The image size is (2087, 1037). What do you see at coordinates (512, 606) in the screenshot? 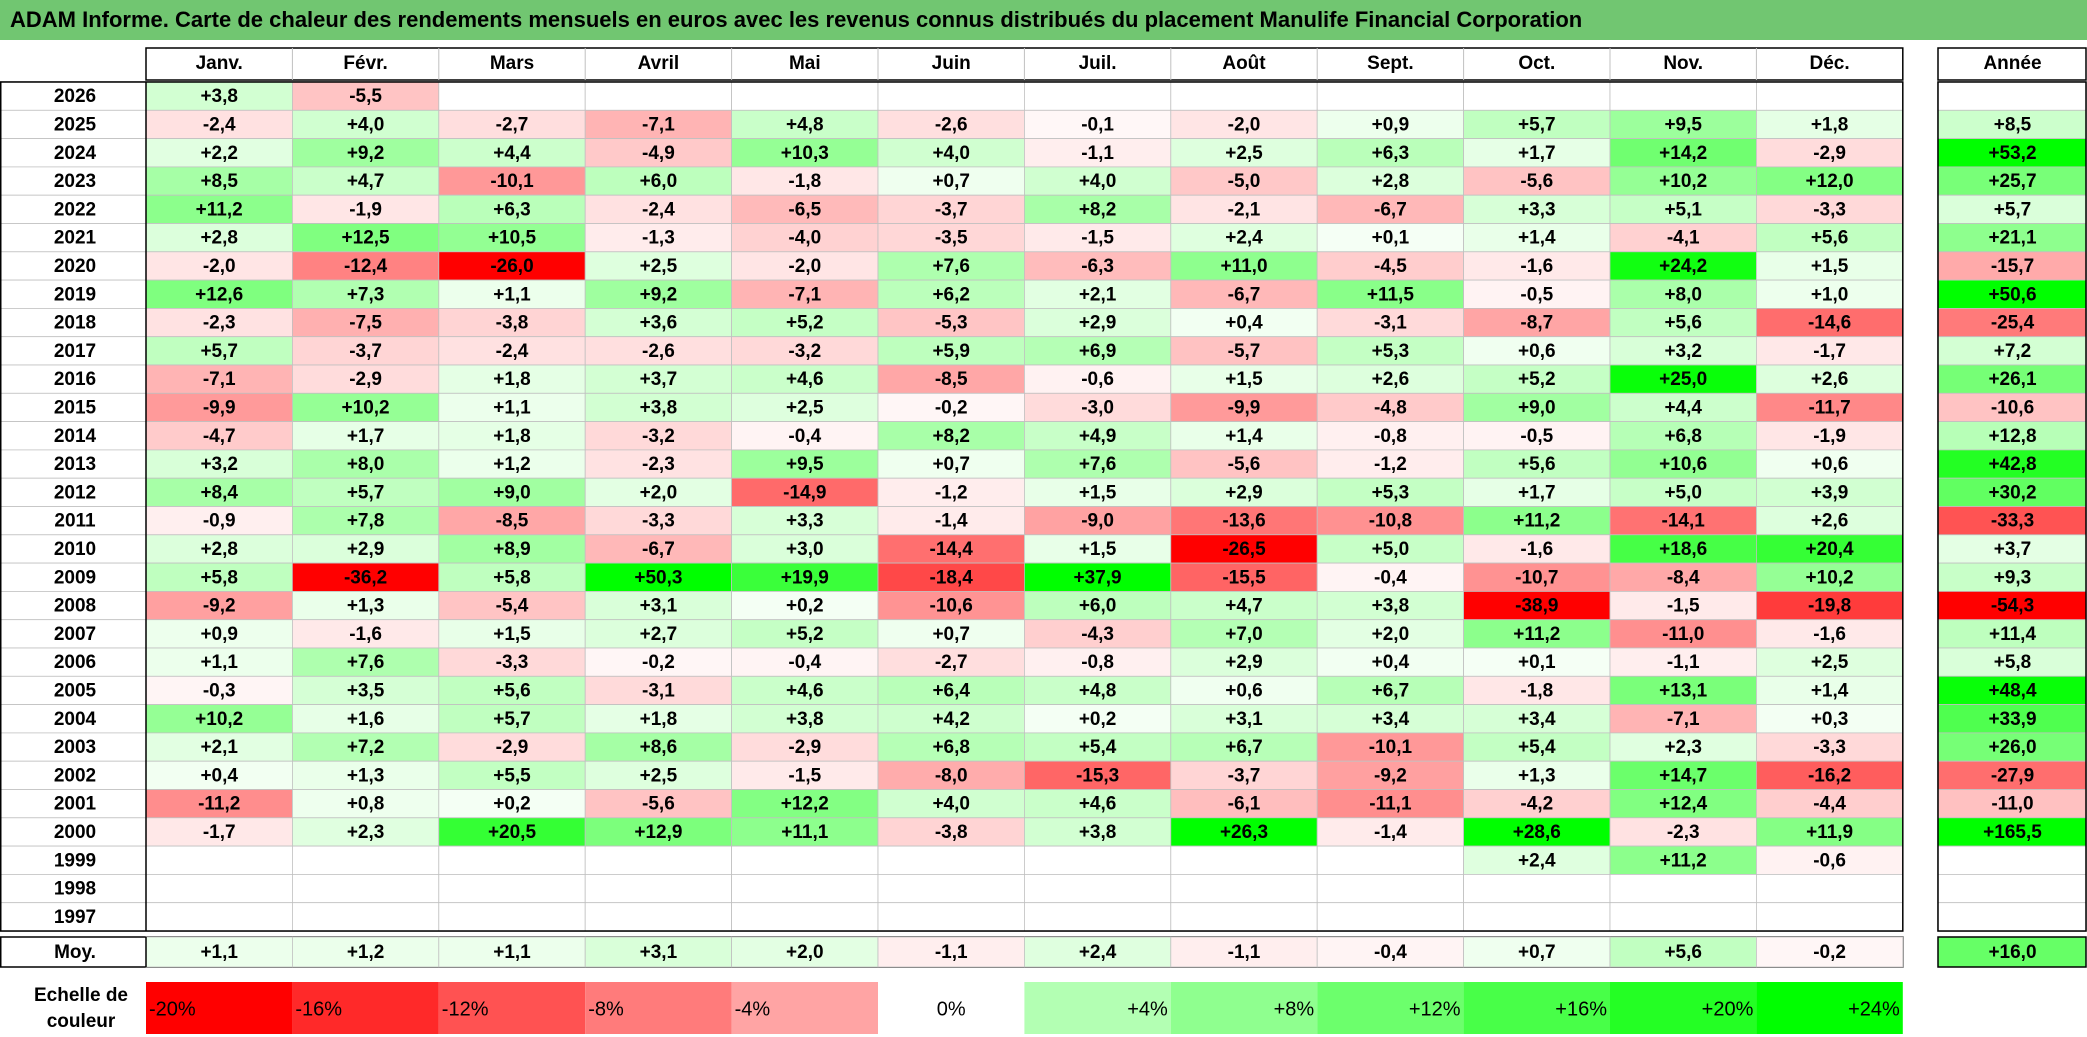
I see `cell-value: -5,4` at bounding box center [512, 606].